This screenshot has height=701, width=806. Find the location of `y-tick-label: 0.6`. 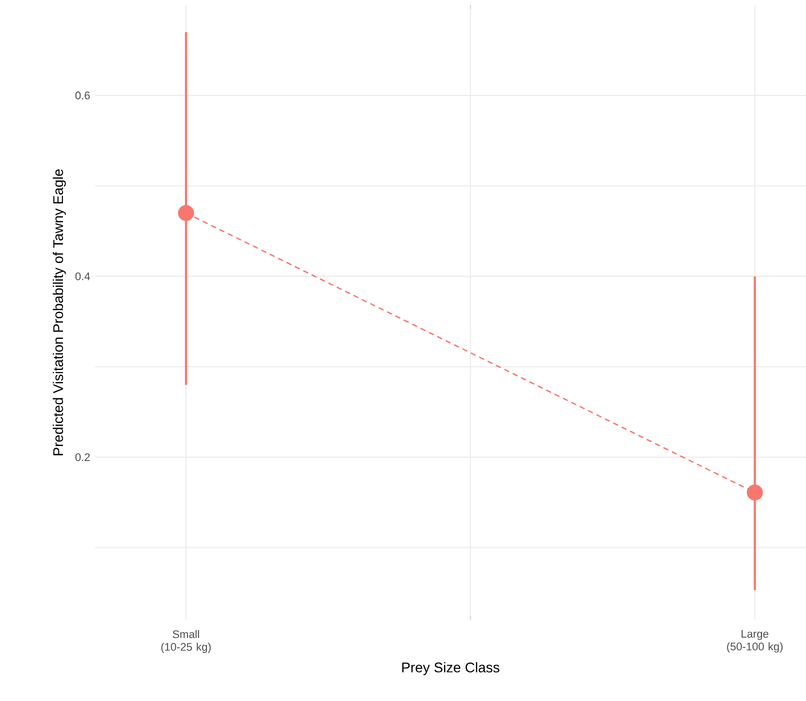

y-tick-label: 0.6 is located at coordinates (82, 96).